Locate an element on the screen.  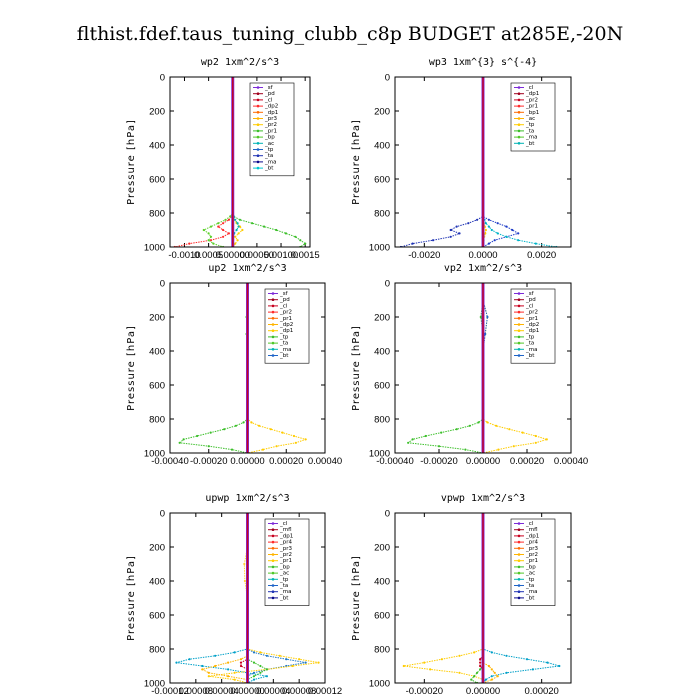
x-tick-label: -0.00020 is located at coordinates (209, 461).